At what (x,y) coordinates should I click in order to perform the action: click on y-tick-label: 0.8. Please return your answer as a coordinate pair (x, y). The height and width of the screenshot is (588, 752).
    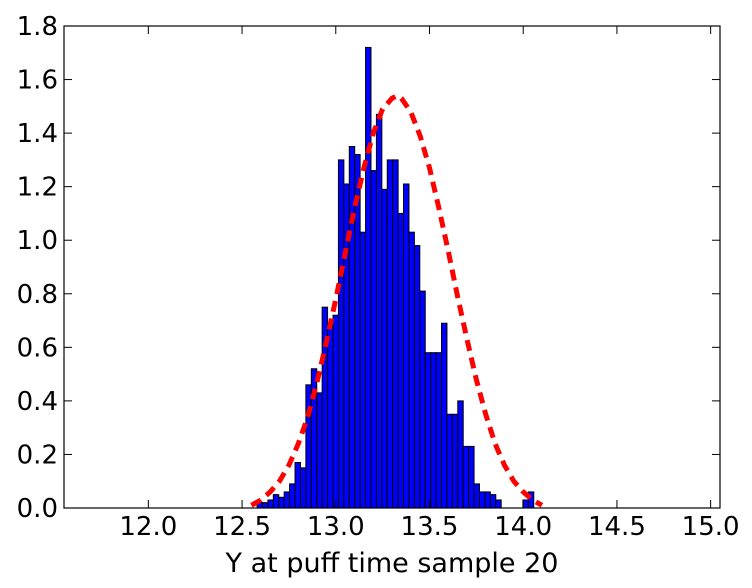
    Looking at the image, I should click on (37, 295).